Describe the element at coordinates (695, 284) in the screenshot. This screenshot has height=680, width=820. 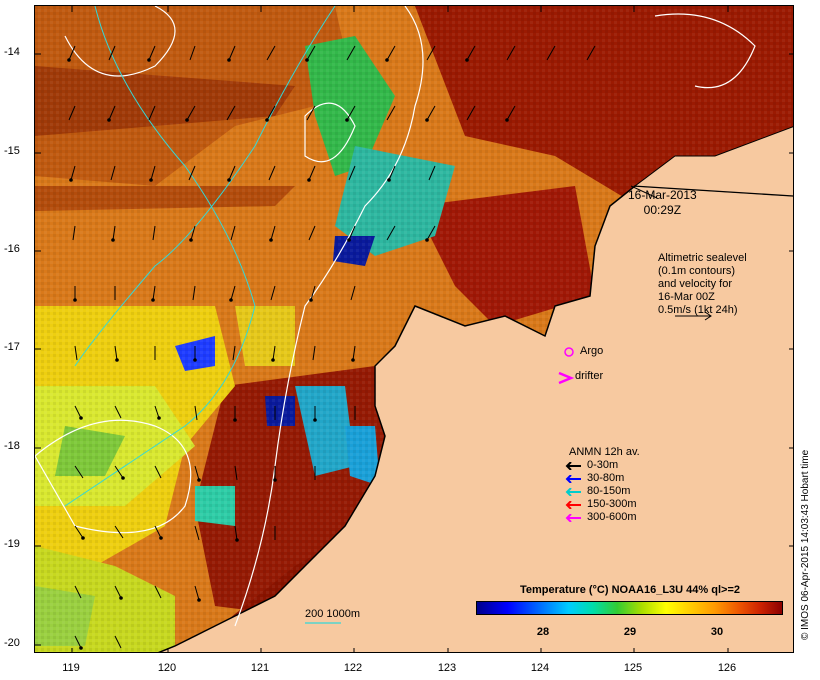
I see `sealevel-line: and velocity for` at that location.